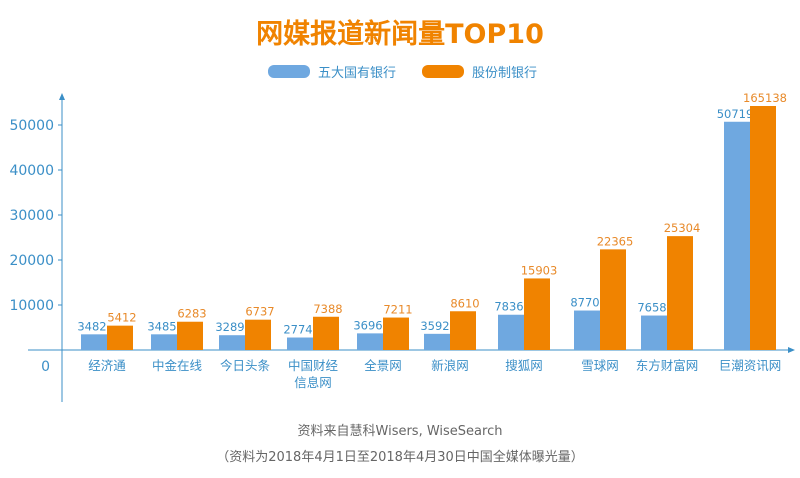  I want to click on data-label: 22365, so click(615, 241).